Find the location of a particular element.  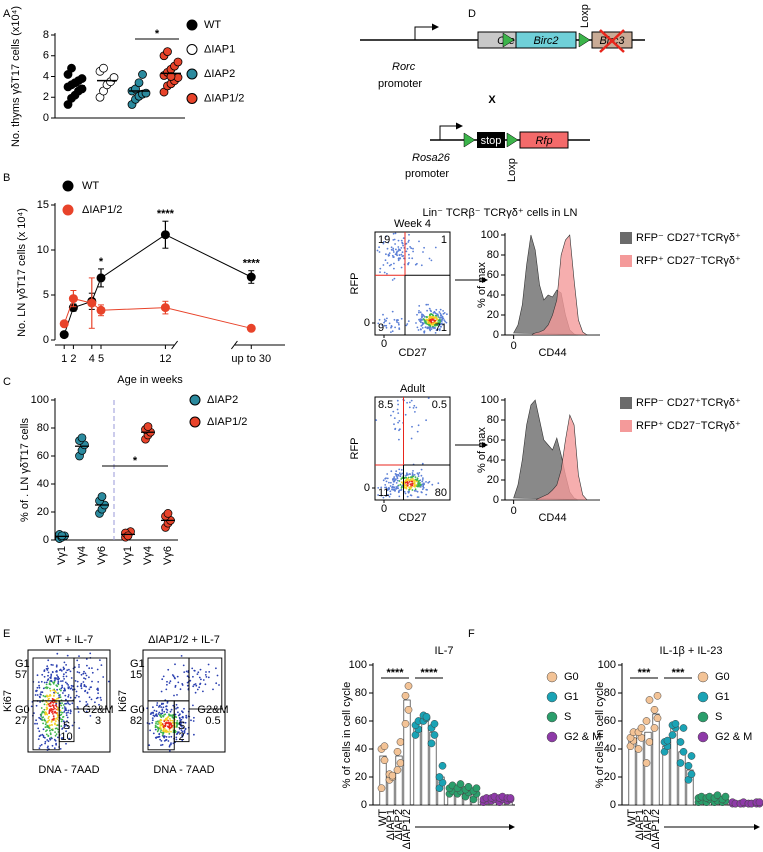

axis-break is located at coordinates (234, 345).